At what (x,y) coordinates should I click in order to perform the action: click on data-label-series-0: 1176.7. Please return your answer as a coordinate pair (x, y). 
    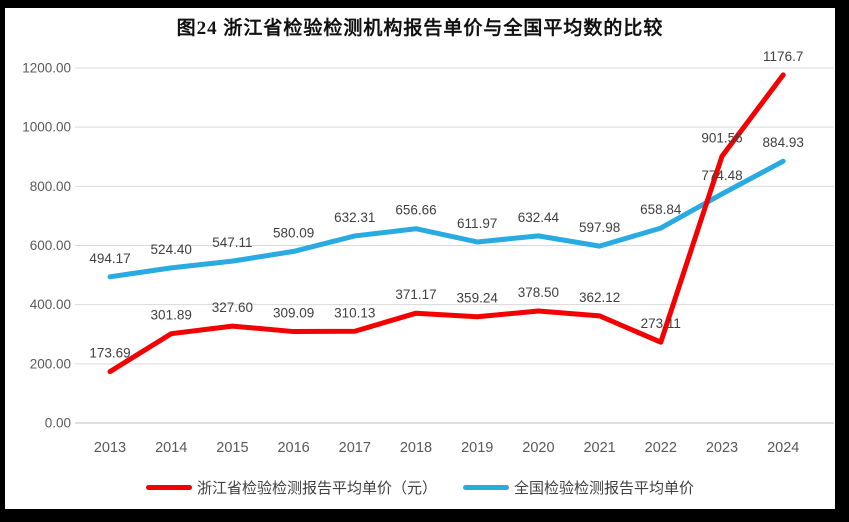
    Looking at the image, I should click on (783, 56).